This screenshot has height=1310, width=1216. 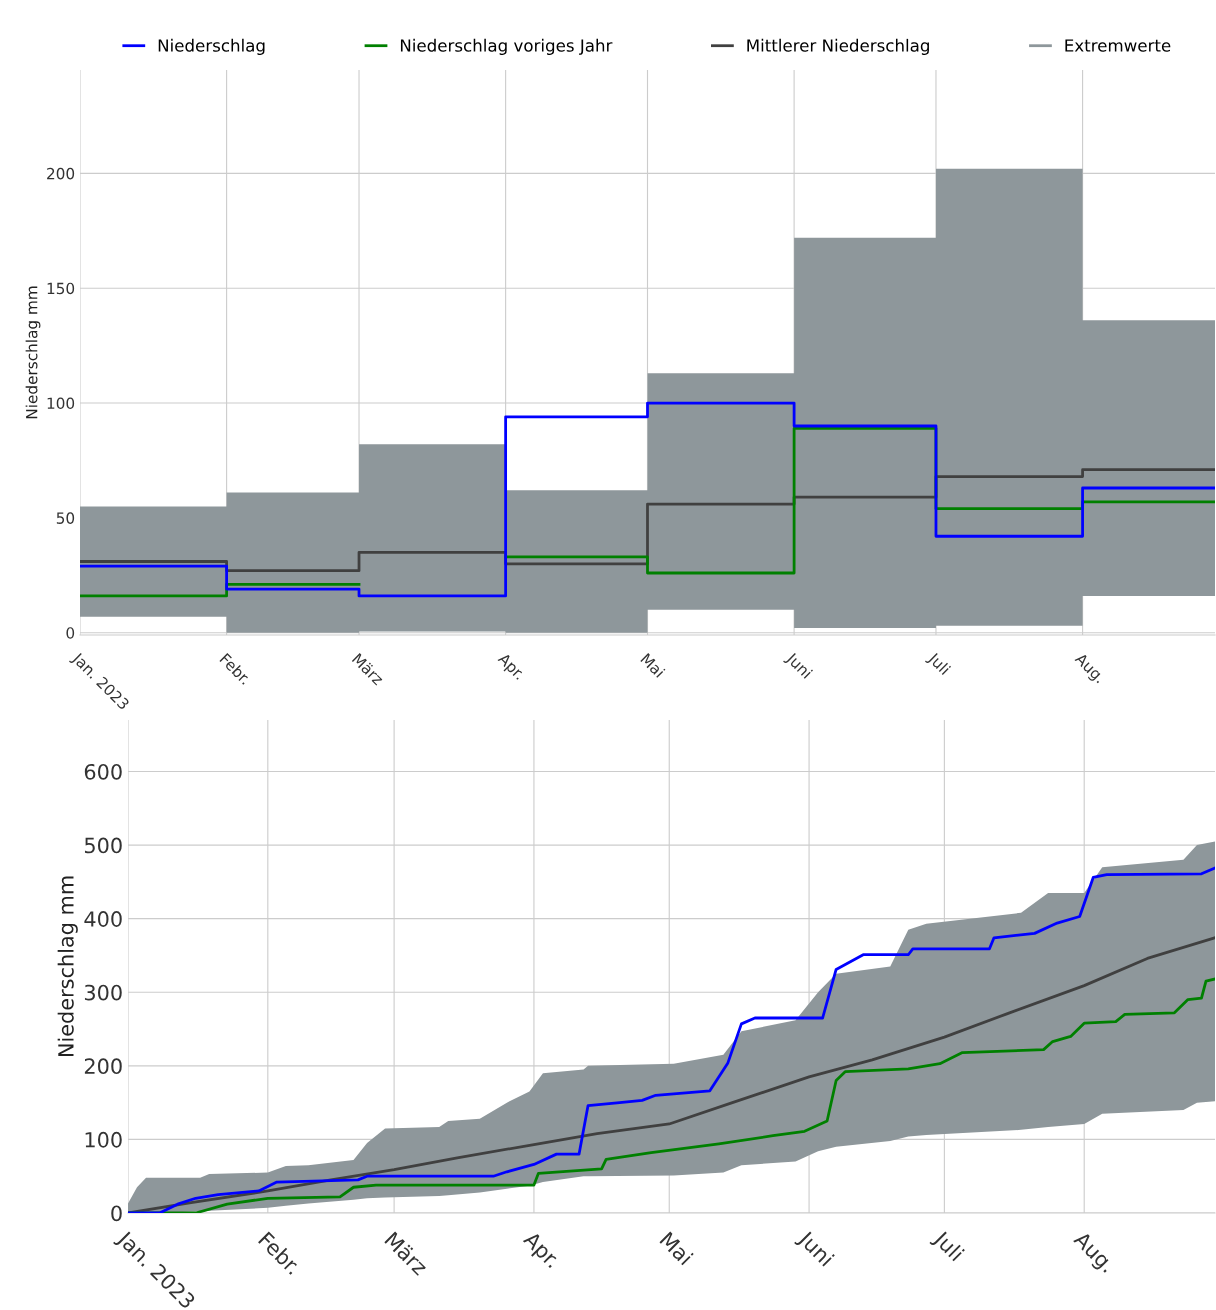 I want to click on legend-label: Extremwerte, so click(x=1118, y=45).